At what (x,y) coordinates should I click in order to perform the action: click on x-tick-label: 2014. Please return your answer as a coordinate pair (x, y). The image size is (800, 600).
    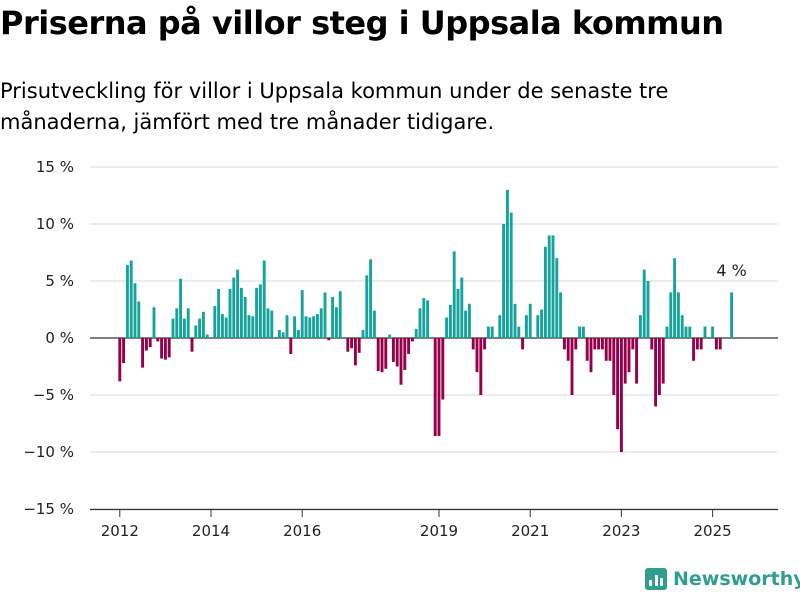
    Looking at the image, I should click on (211, 531).